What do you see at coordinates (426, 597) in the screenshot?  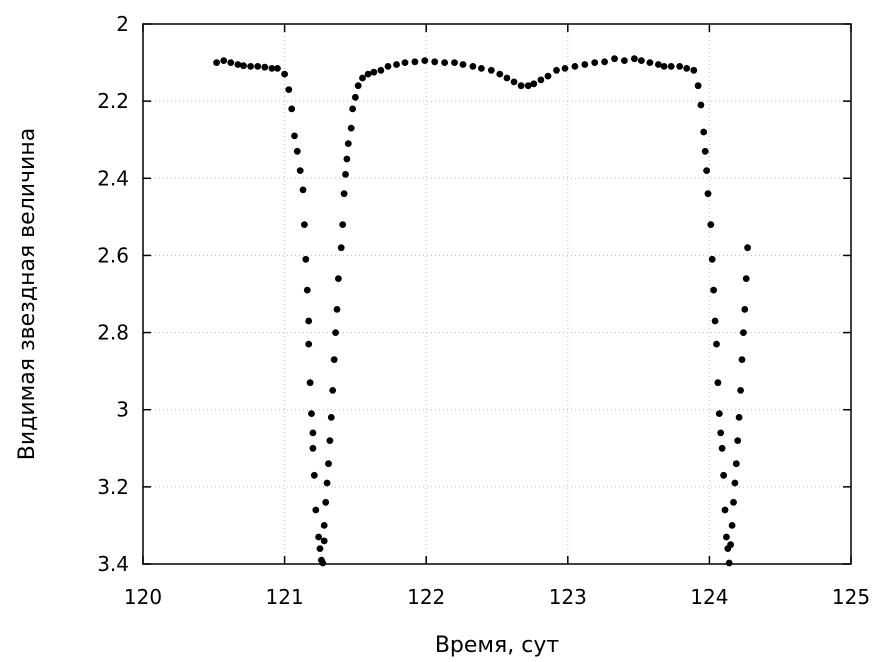 I see `x-tick-label: 122` at bounding box center [426, 597].